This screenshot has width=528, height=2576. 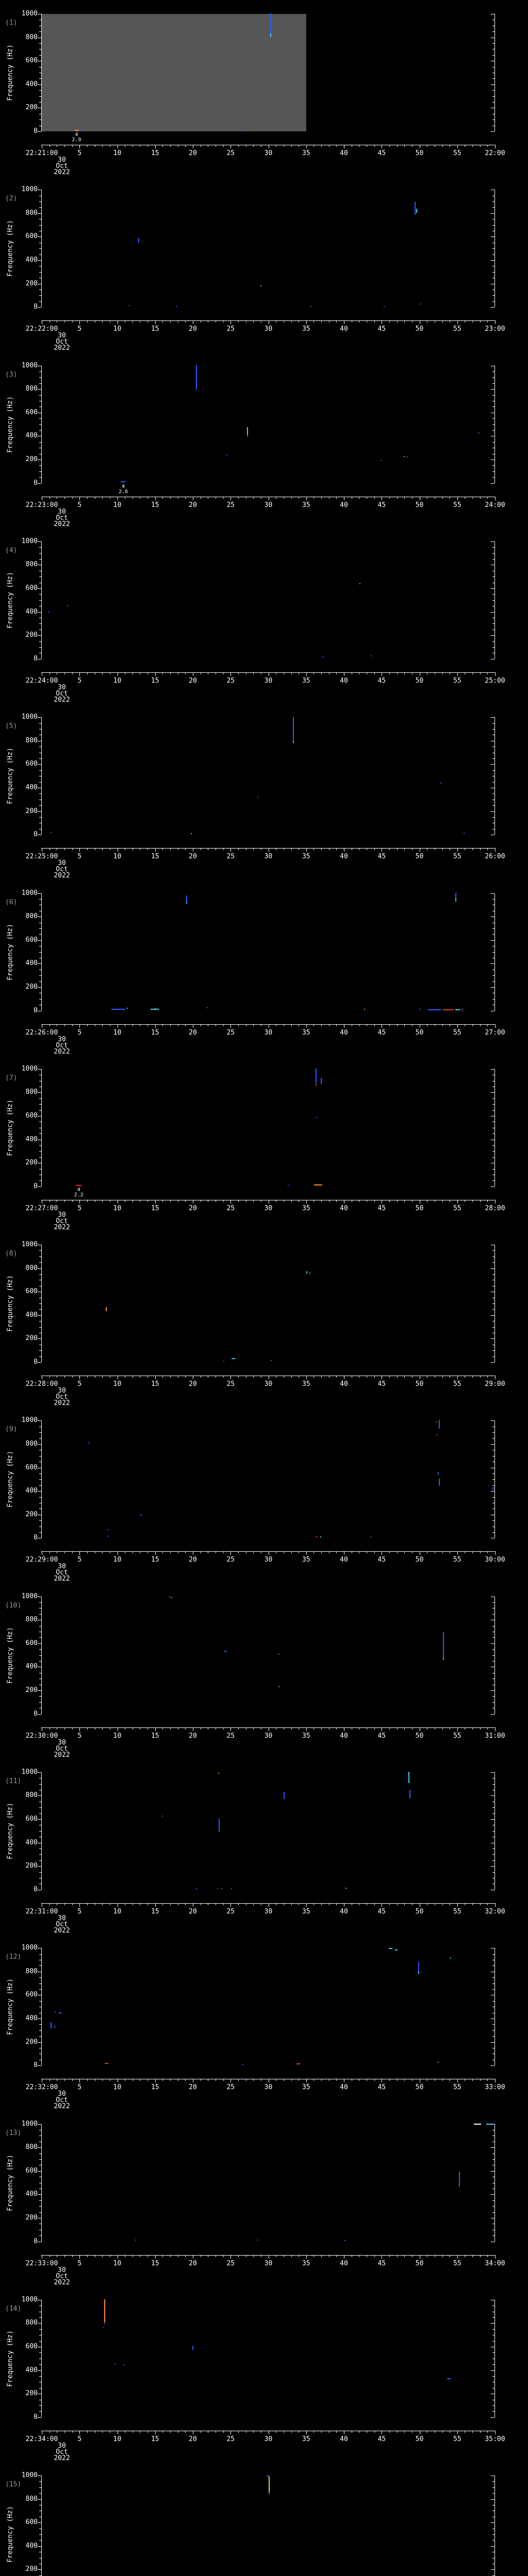 I want to click on date-label: Oct, so click(x=62, y=166).